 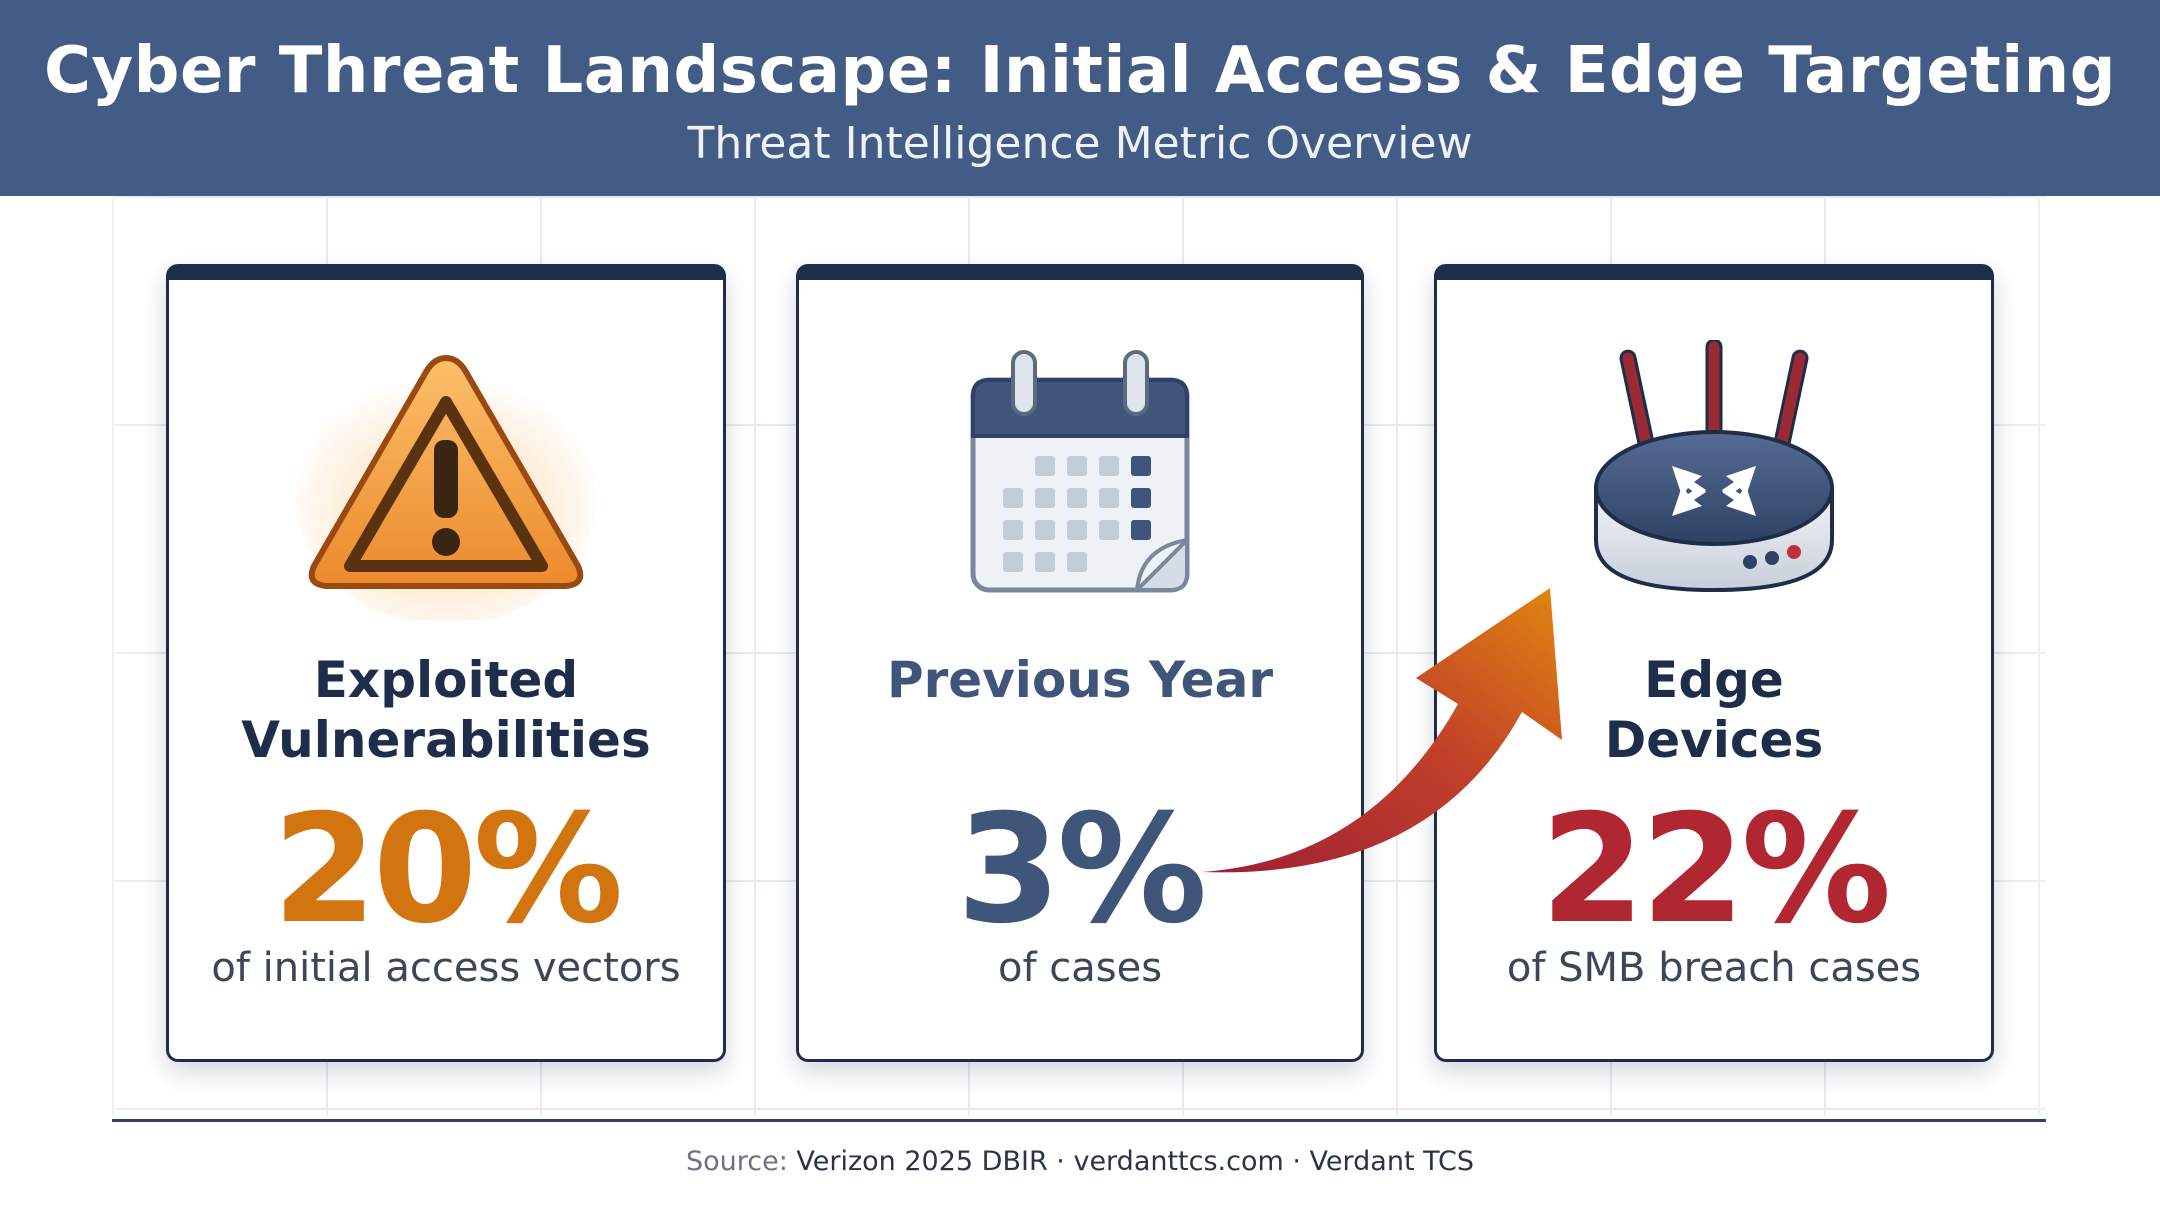 I want to click on metric-description: of initial access vectors, so click(x=446, y=968).